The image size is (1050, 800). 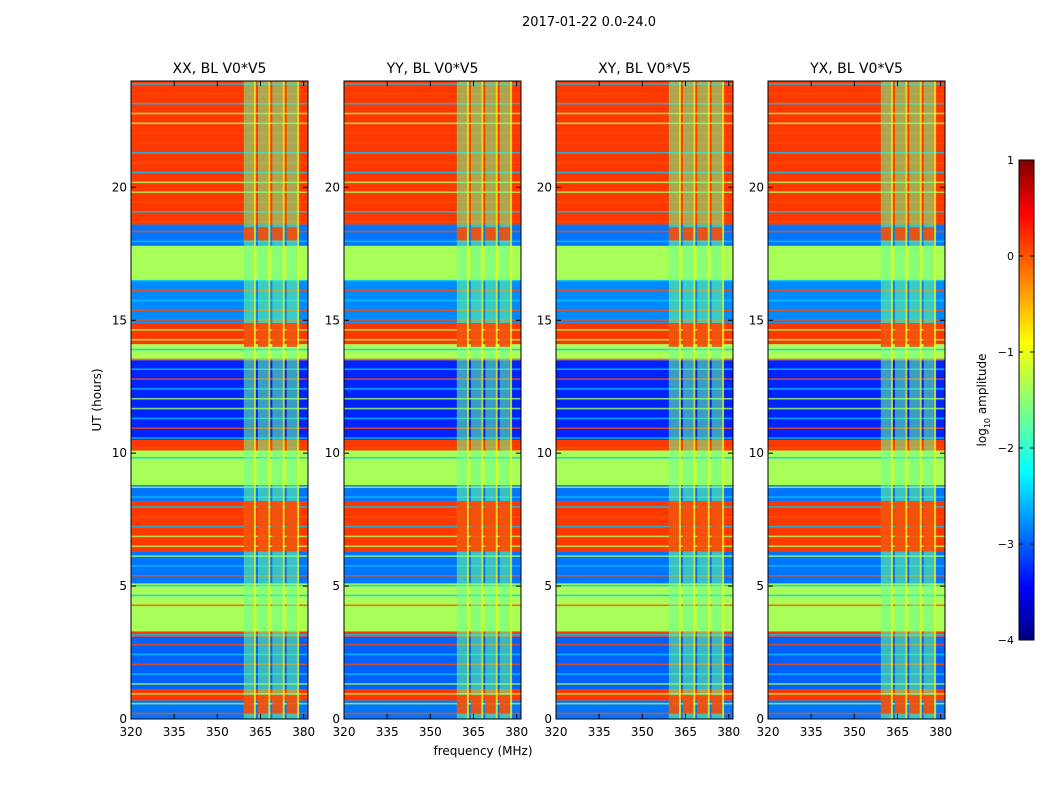 What do you see at coordinates (260, 732) in the screenshot?
I see `x-tick-label: 365` at bounding box center [260, 732].